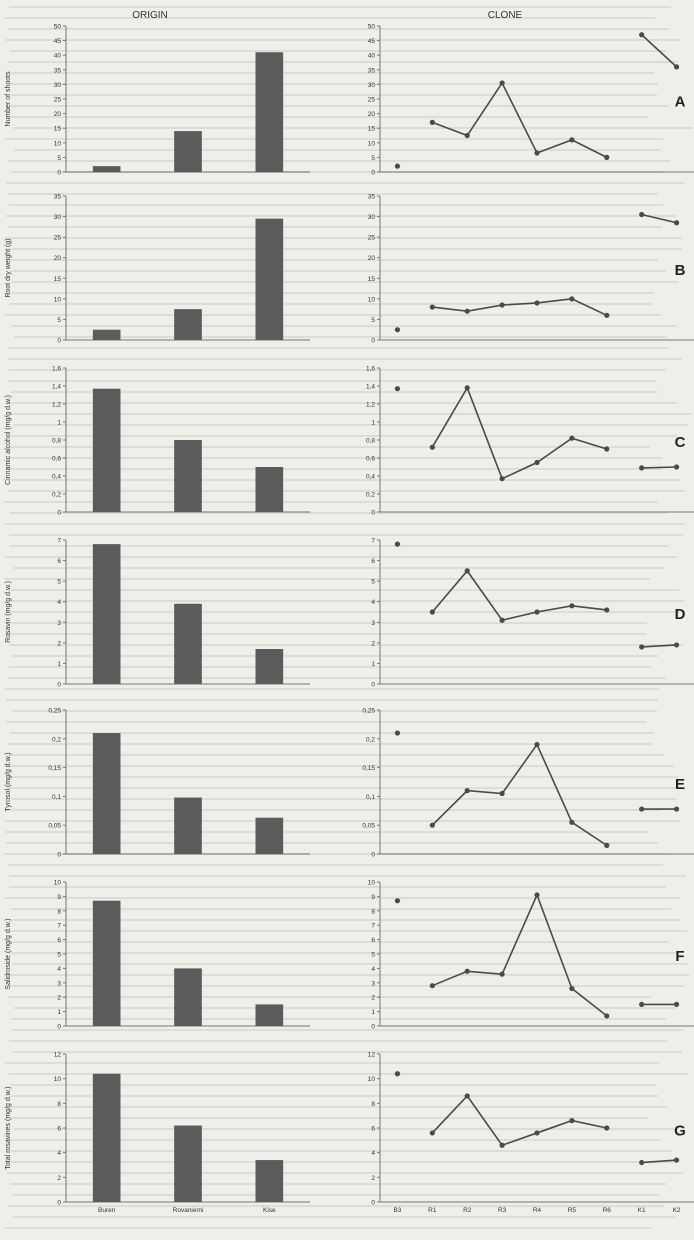 The height and width of the screenshot is (1240, 694). Describe the element at coordinates (8, 267) in the screenshot. I see `y-axis-label: Root dry weight (g)` at that location.